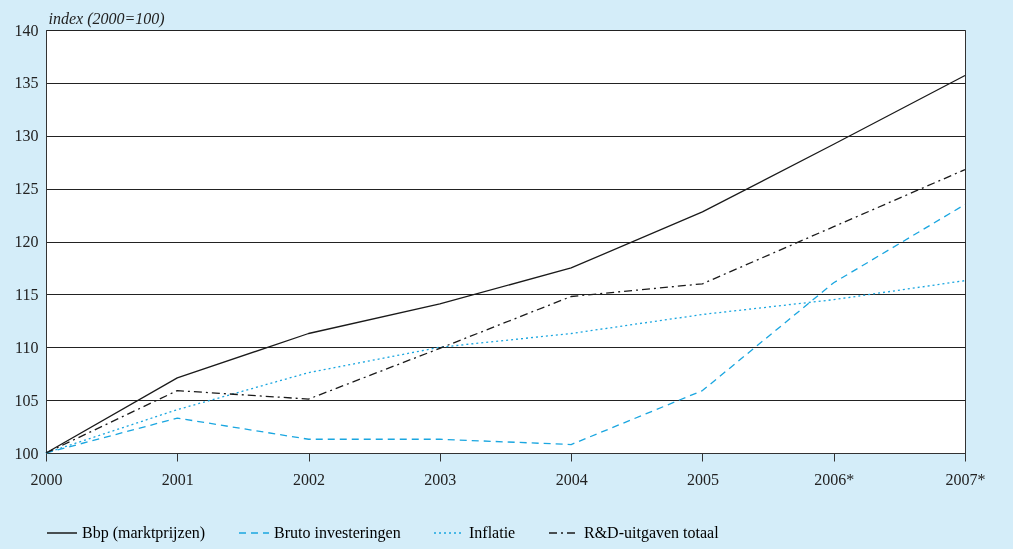  I want to click on x-tick-label: 2003, so click(440, 479).